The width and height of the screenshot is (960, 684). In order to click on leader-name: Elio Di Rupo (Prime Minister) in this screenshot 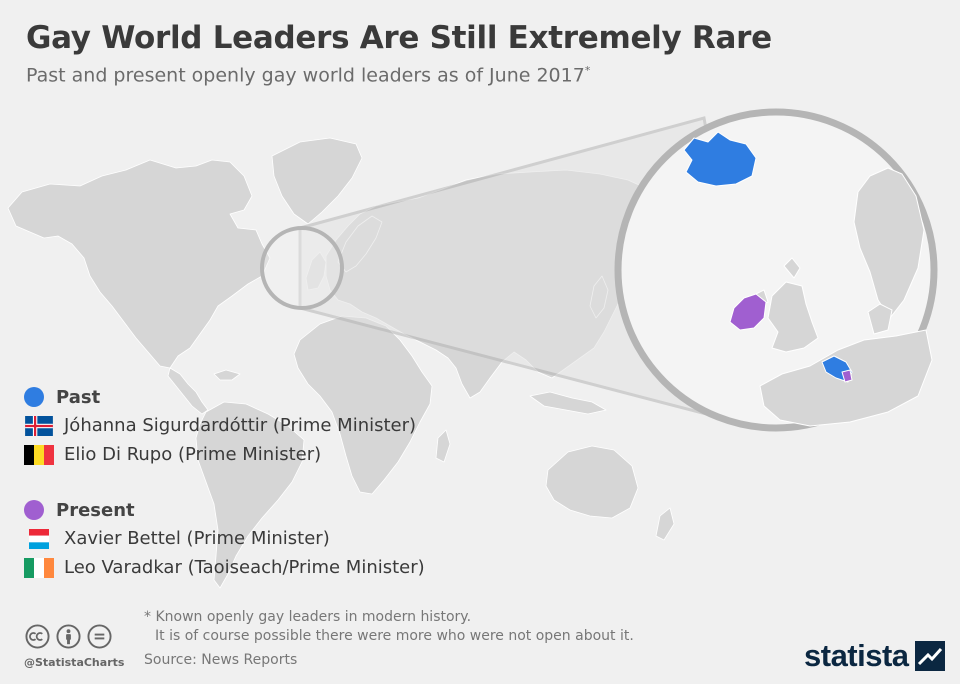, I will do `click(193, 454)`.